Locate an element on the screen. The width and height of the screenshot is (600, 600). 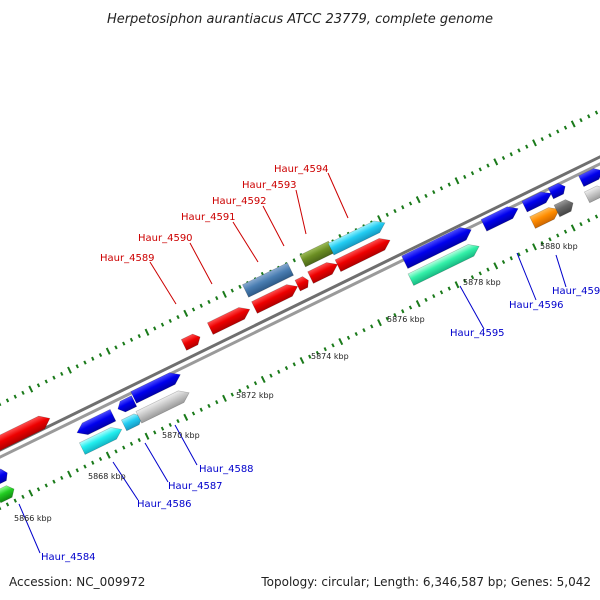
gene-label-haur-4592: Haur_4592 is located at coordinates (239, 201).